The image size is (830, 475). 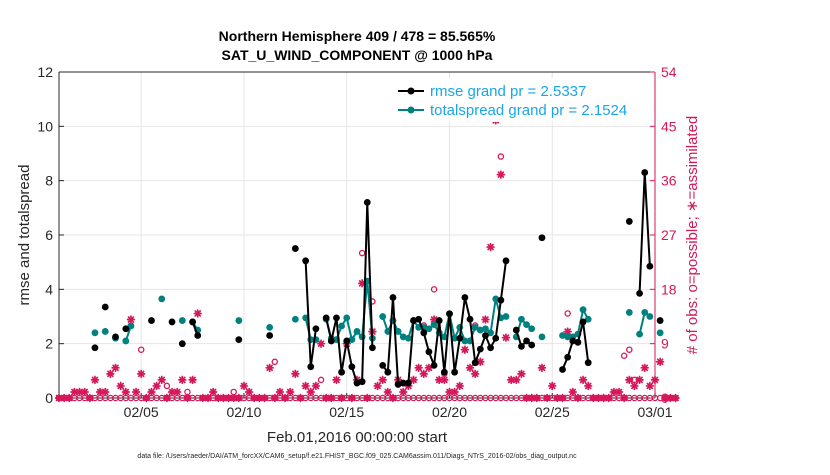 What do you see at coordinates (665, 344) in the screenshot?
I see `y-tick-label-right: 9` at bounding box center [665, 344].